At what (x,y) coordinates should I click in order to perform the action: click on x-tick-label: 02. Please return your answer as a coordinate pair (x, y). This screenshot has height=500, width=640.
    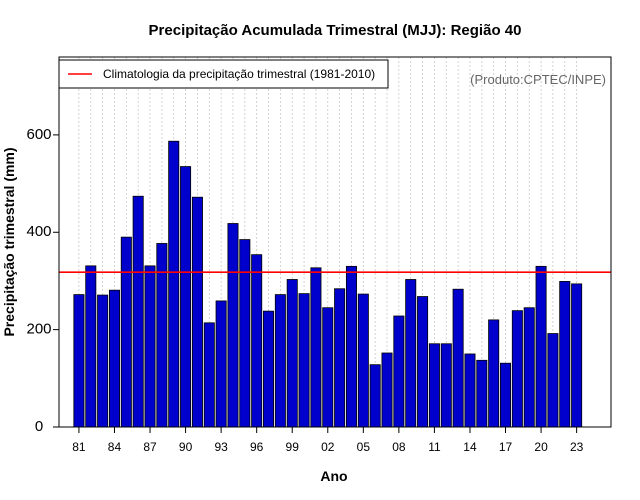
    Looking at the image, I should click on (328, 447).